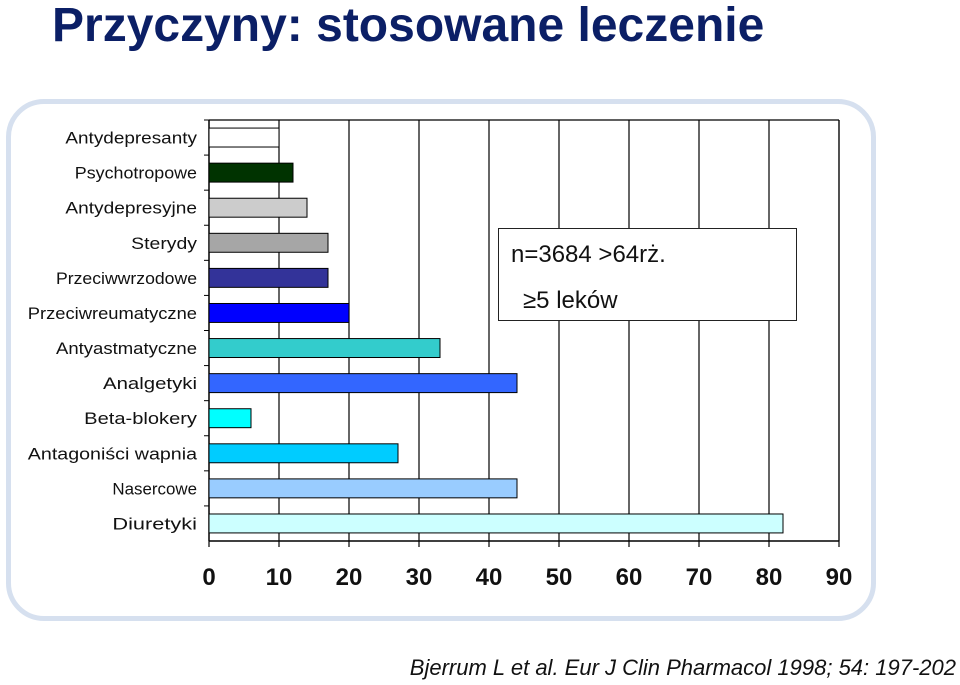 This screenshot has height=685, width=960. I want to click on y-tick-label: Sterydy, so click(164, 243).